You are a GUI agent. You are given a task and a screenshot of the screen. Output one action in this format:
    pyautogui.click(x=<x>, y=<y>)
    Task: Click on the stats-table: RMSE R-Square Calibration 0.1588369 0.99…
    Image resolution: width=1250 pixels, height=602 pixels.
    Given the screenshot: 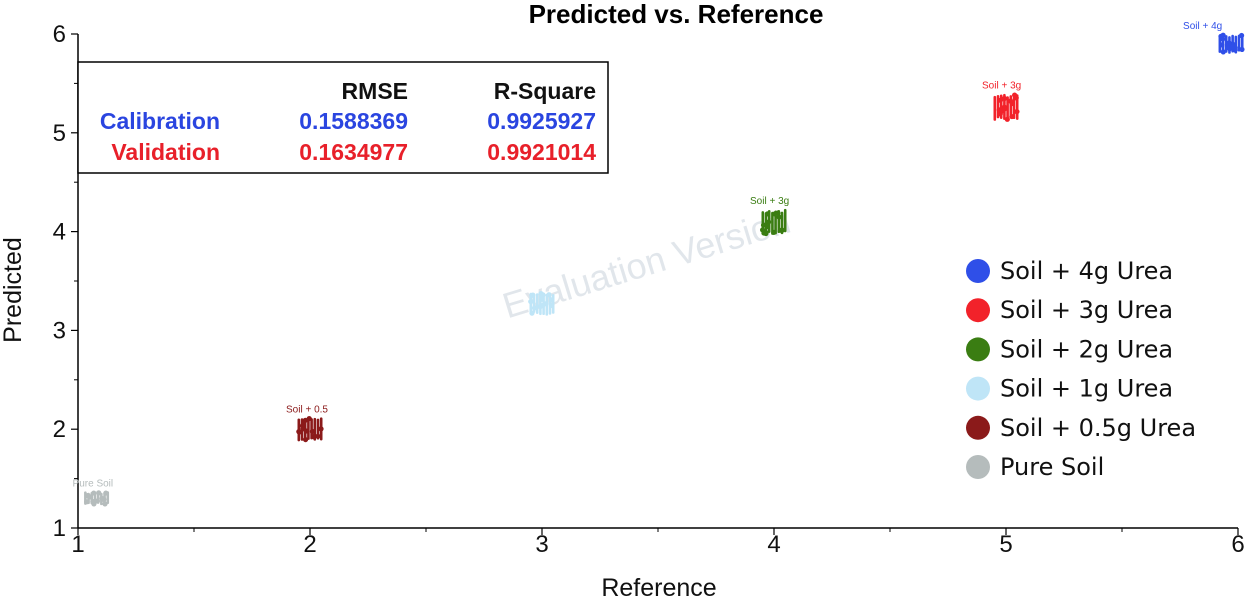 What is the action you would take?
    pyautogui.click(x=343, y=117)
    